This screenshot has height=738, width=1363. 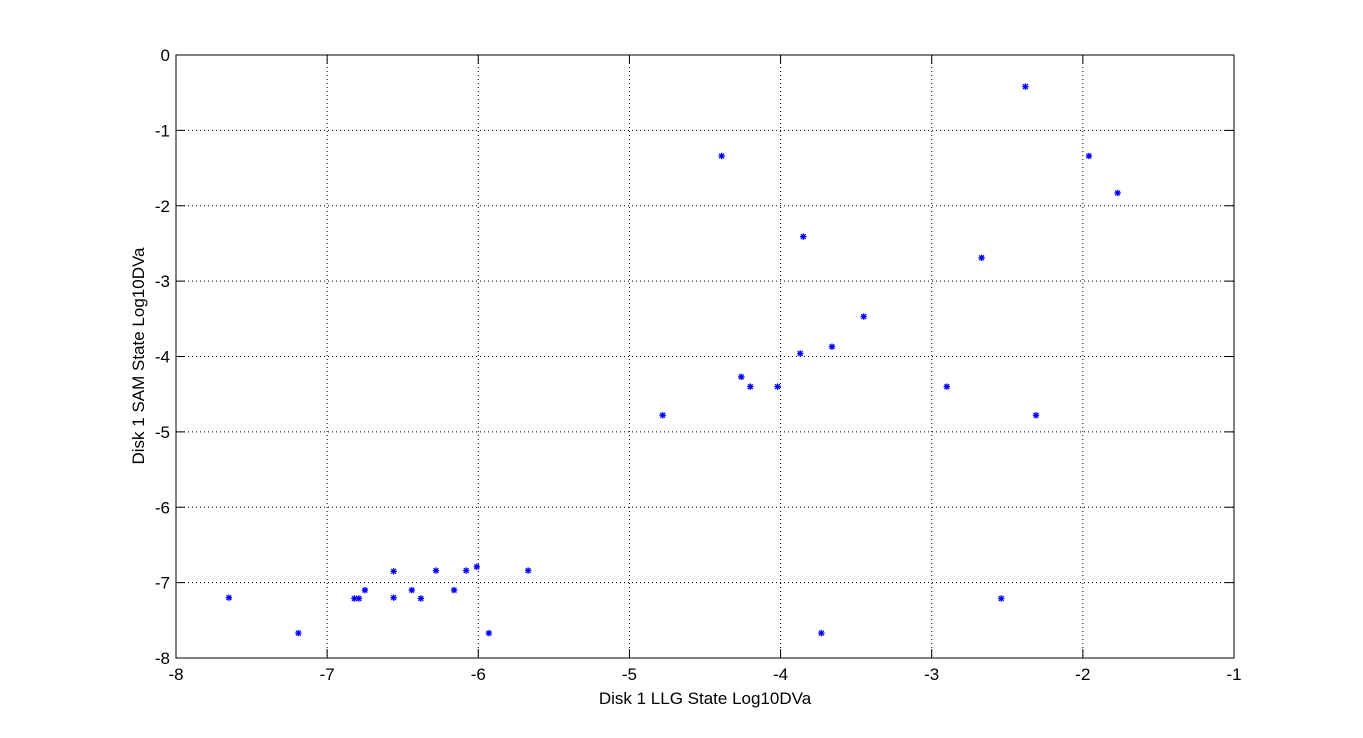 What do you see at coordinates (175, 674) in the screenshot?
I see `x-tick-label: -8` at bounding box center [175, 674].